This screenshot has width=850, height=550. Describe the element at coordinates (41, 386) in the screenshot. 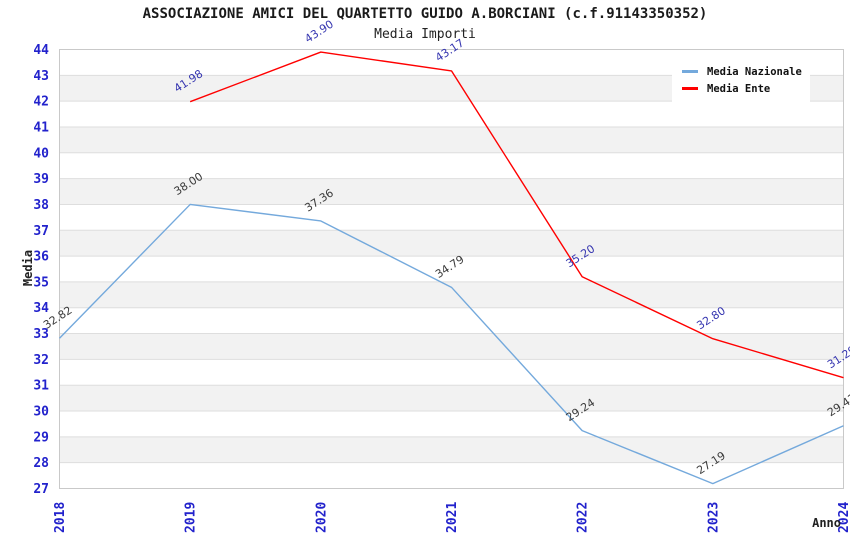

I see `y-tick-label: 31` at that location.